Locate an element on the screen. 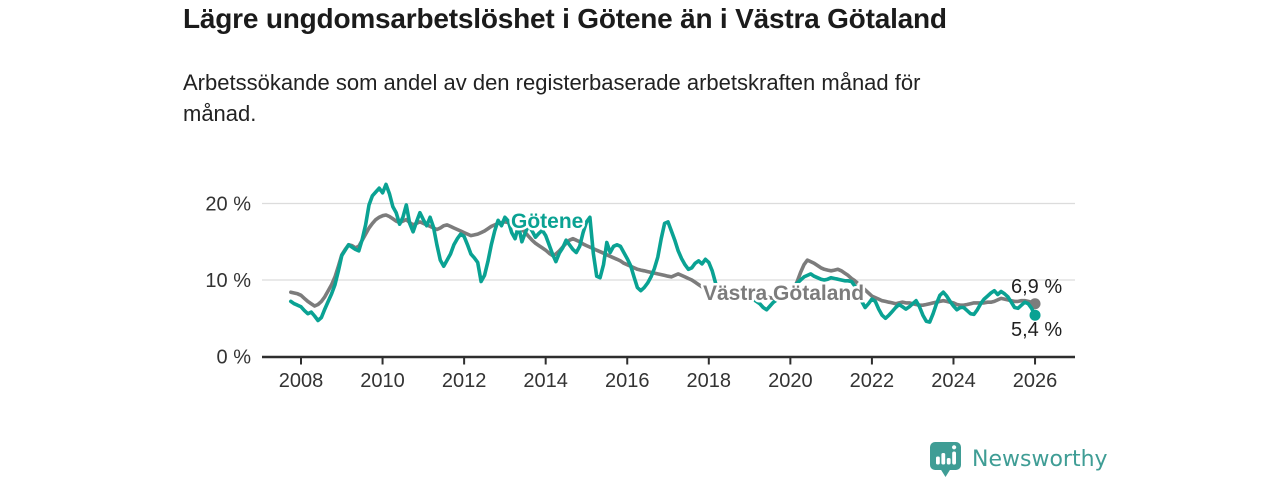 The height and width of the screenshot is (480, 1280). end-value-vastra-gotaland: 6,9 % is located at coordinates (1036, 287).